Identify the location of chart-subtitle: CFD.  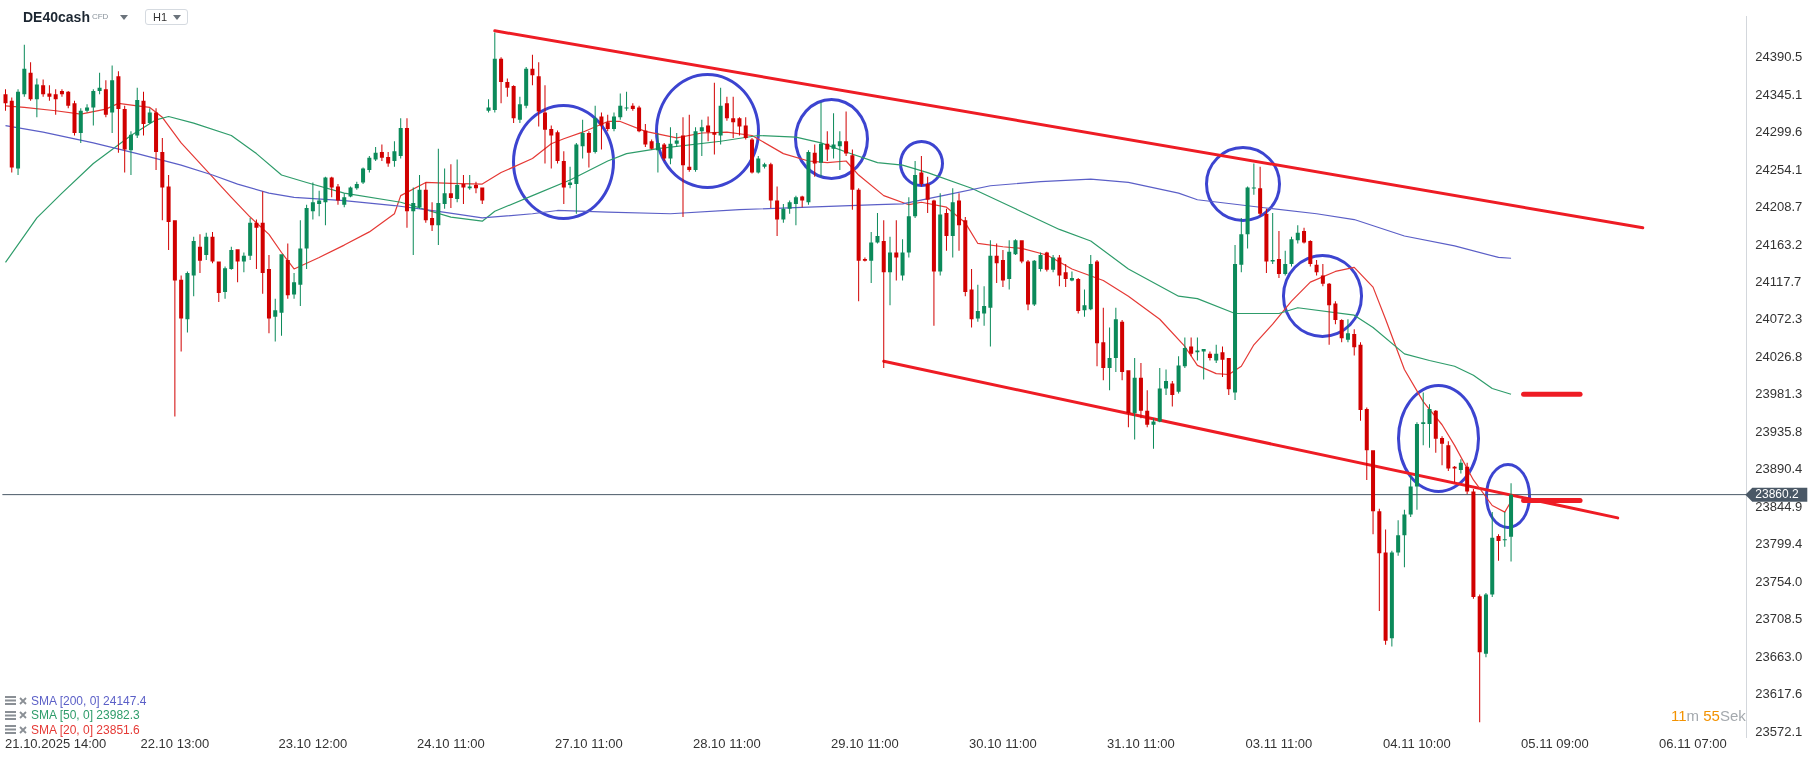
(100, 16).